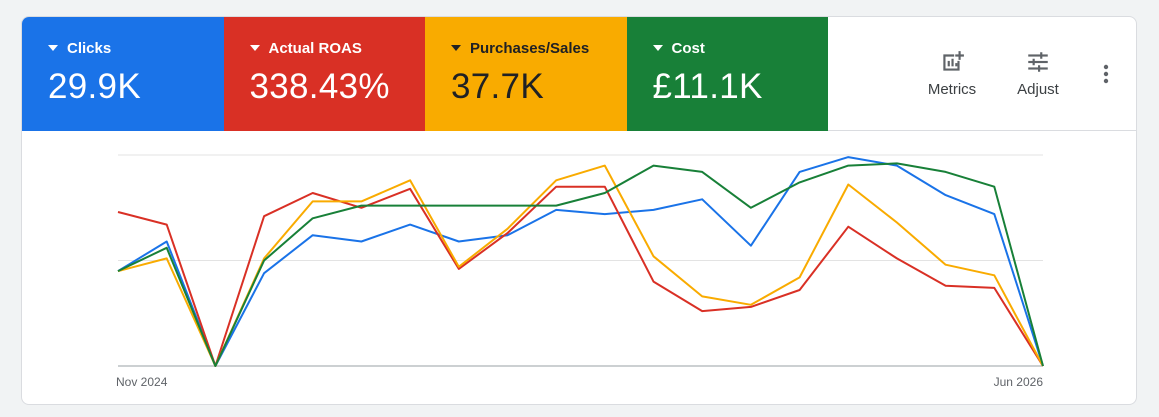  Describe the element at coordinates (142, 382) in the screenshot. I see `x-tick-label-start: Nov 2024` at that location.